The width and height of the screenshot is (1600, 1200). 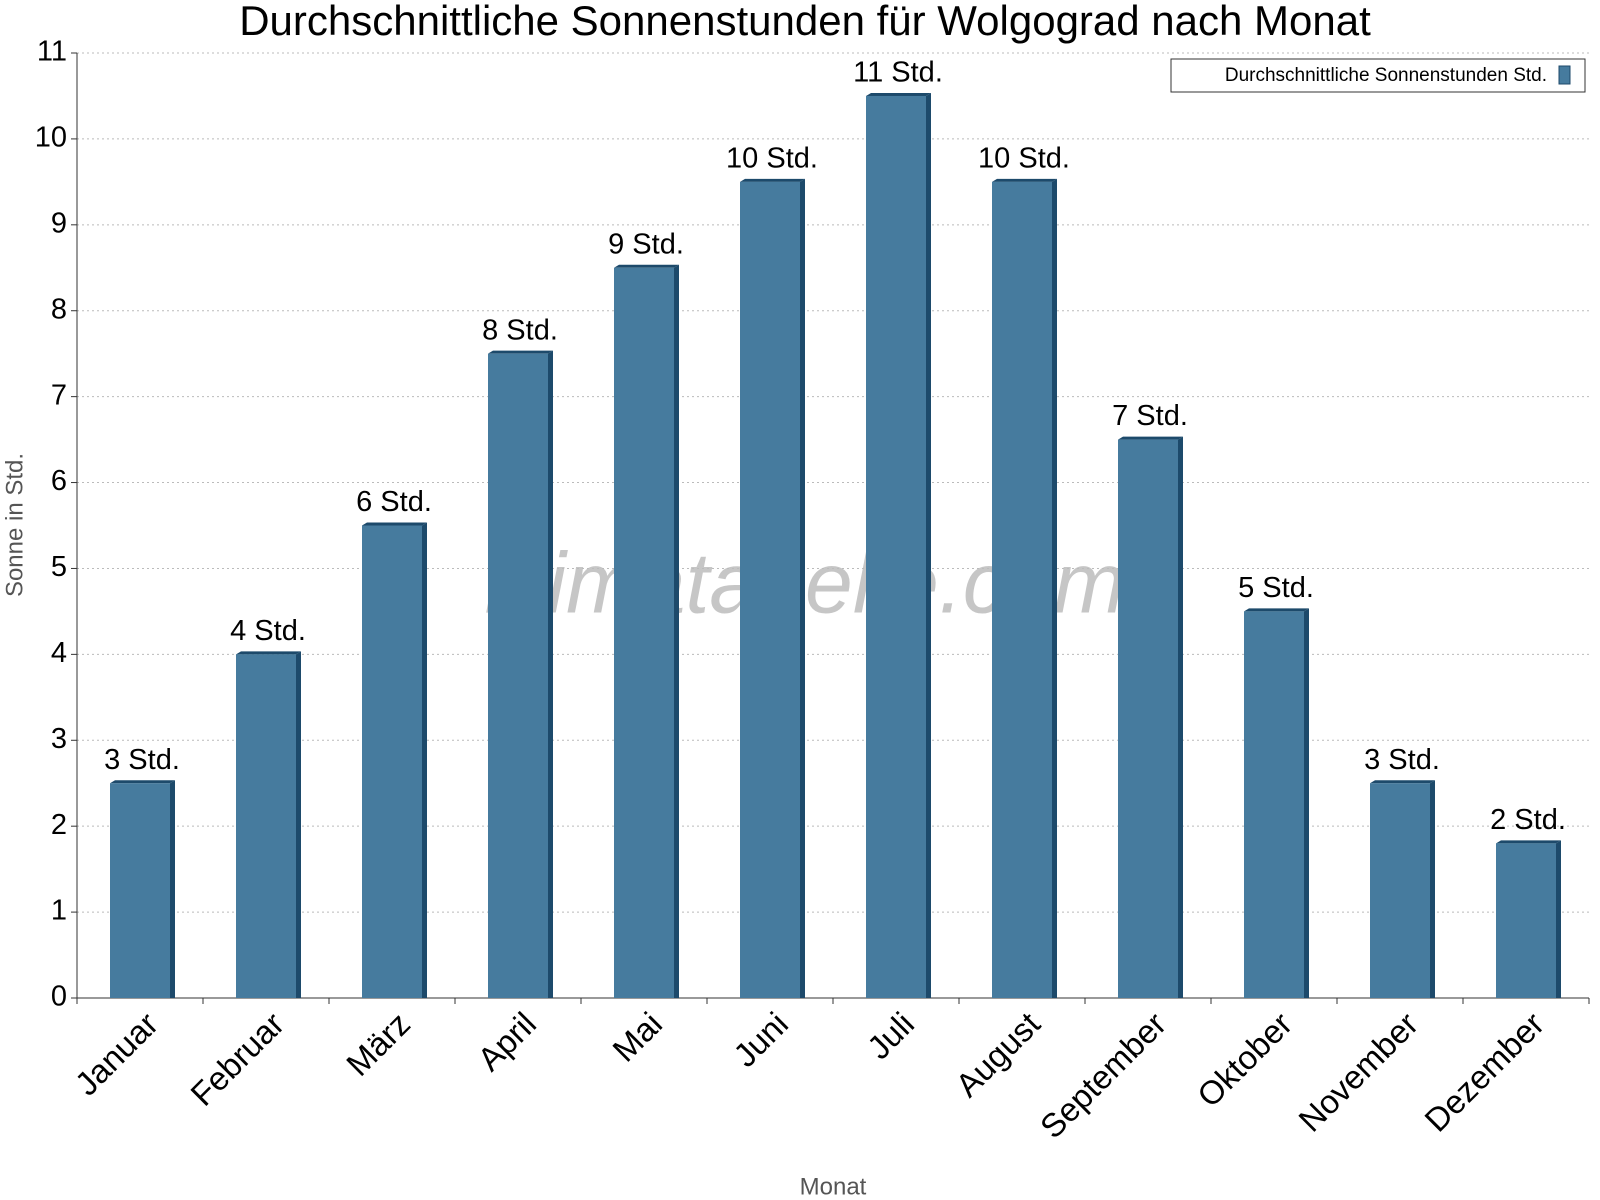 I want to click on y-tick-label: 5, so click(x=59, y=567).